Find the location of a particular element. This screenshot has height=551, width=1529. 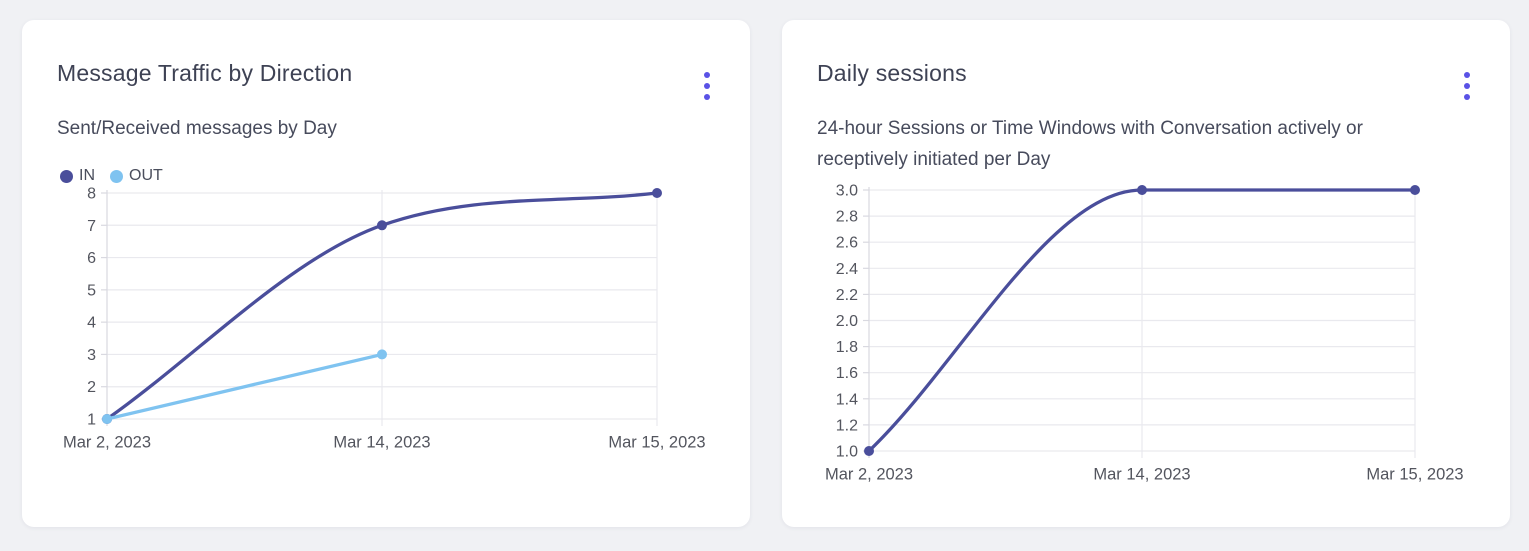

y-tick-label: 3.0 is located at coordinates (847, 191).